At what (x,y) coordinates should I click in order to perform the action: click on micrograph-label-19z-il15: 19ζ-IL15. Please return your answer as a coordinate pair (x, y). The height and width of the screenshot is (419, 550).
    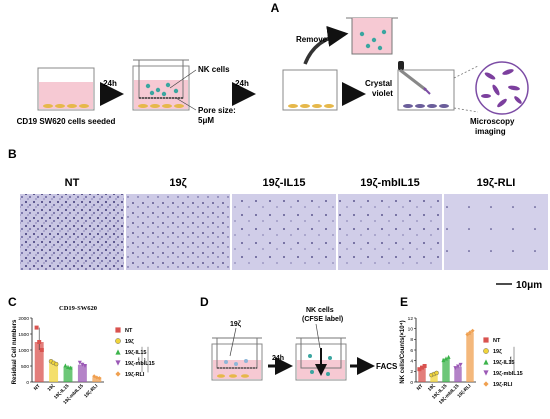
    Looking at the image, I should click on (284, 183).